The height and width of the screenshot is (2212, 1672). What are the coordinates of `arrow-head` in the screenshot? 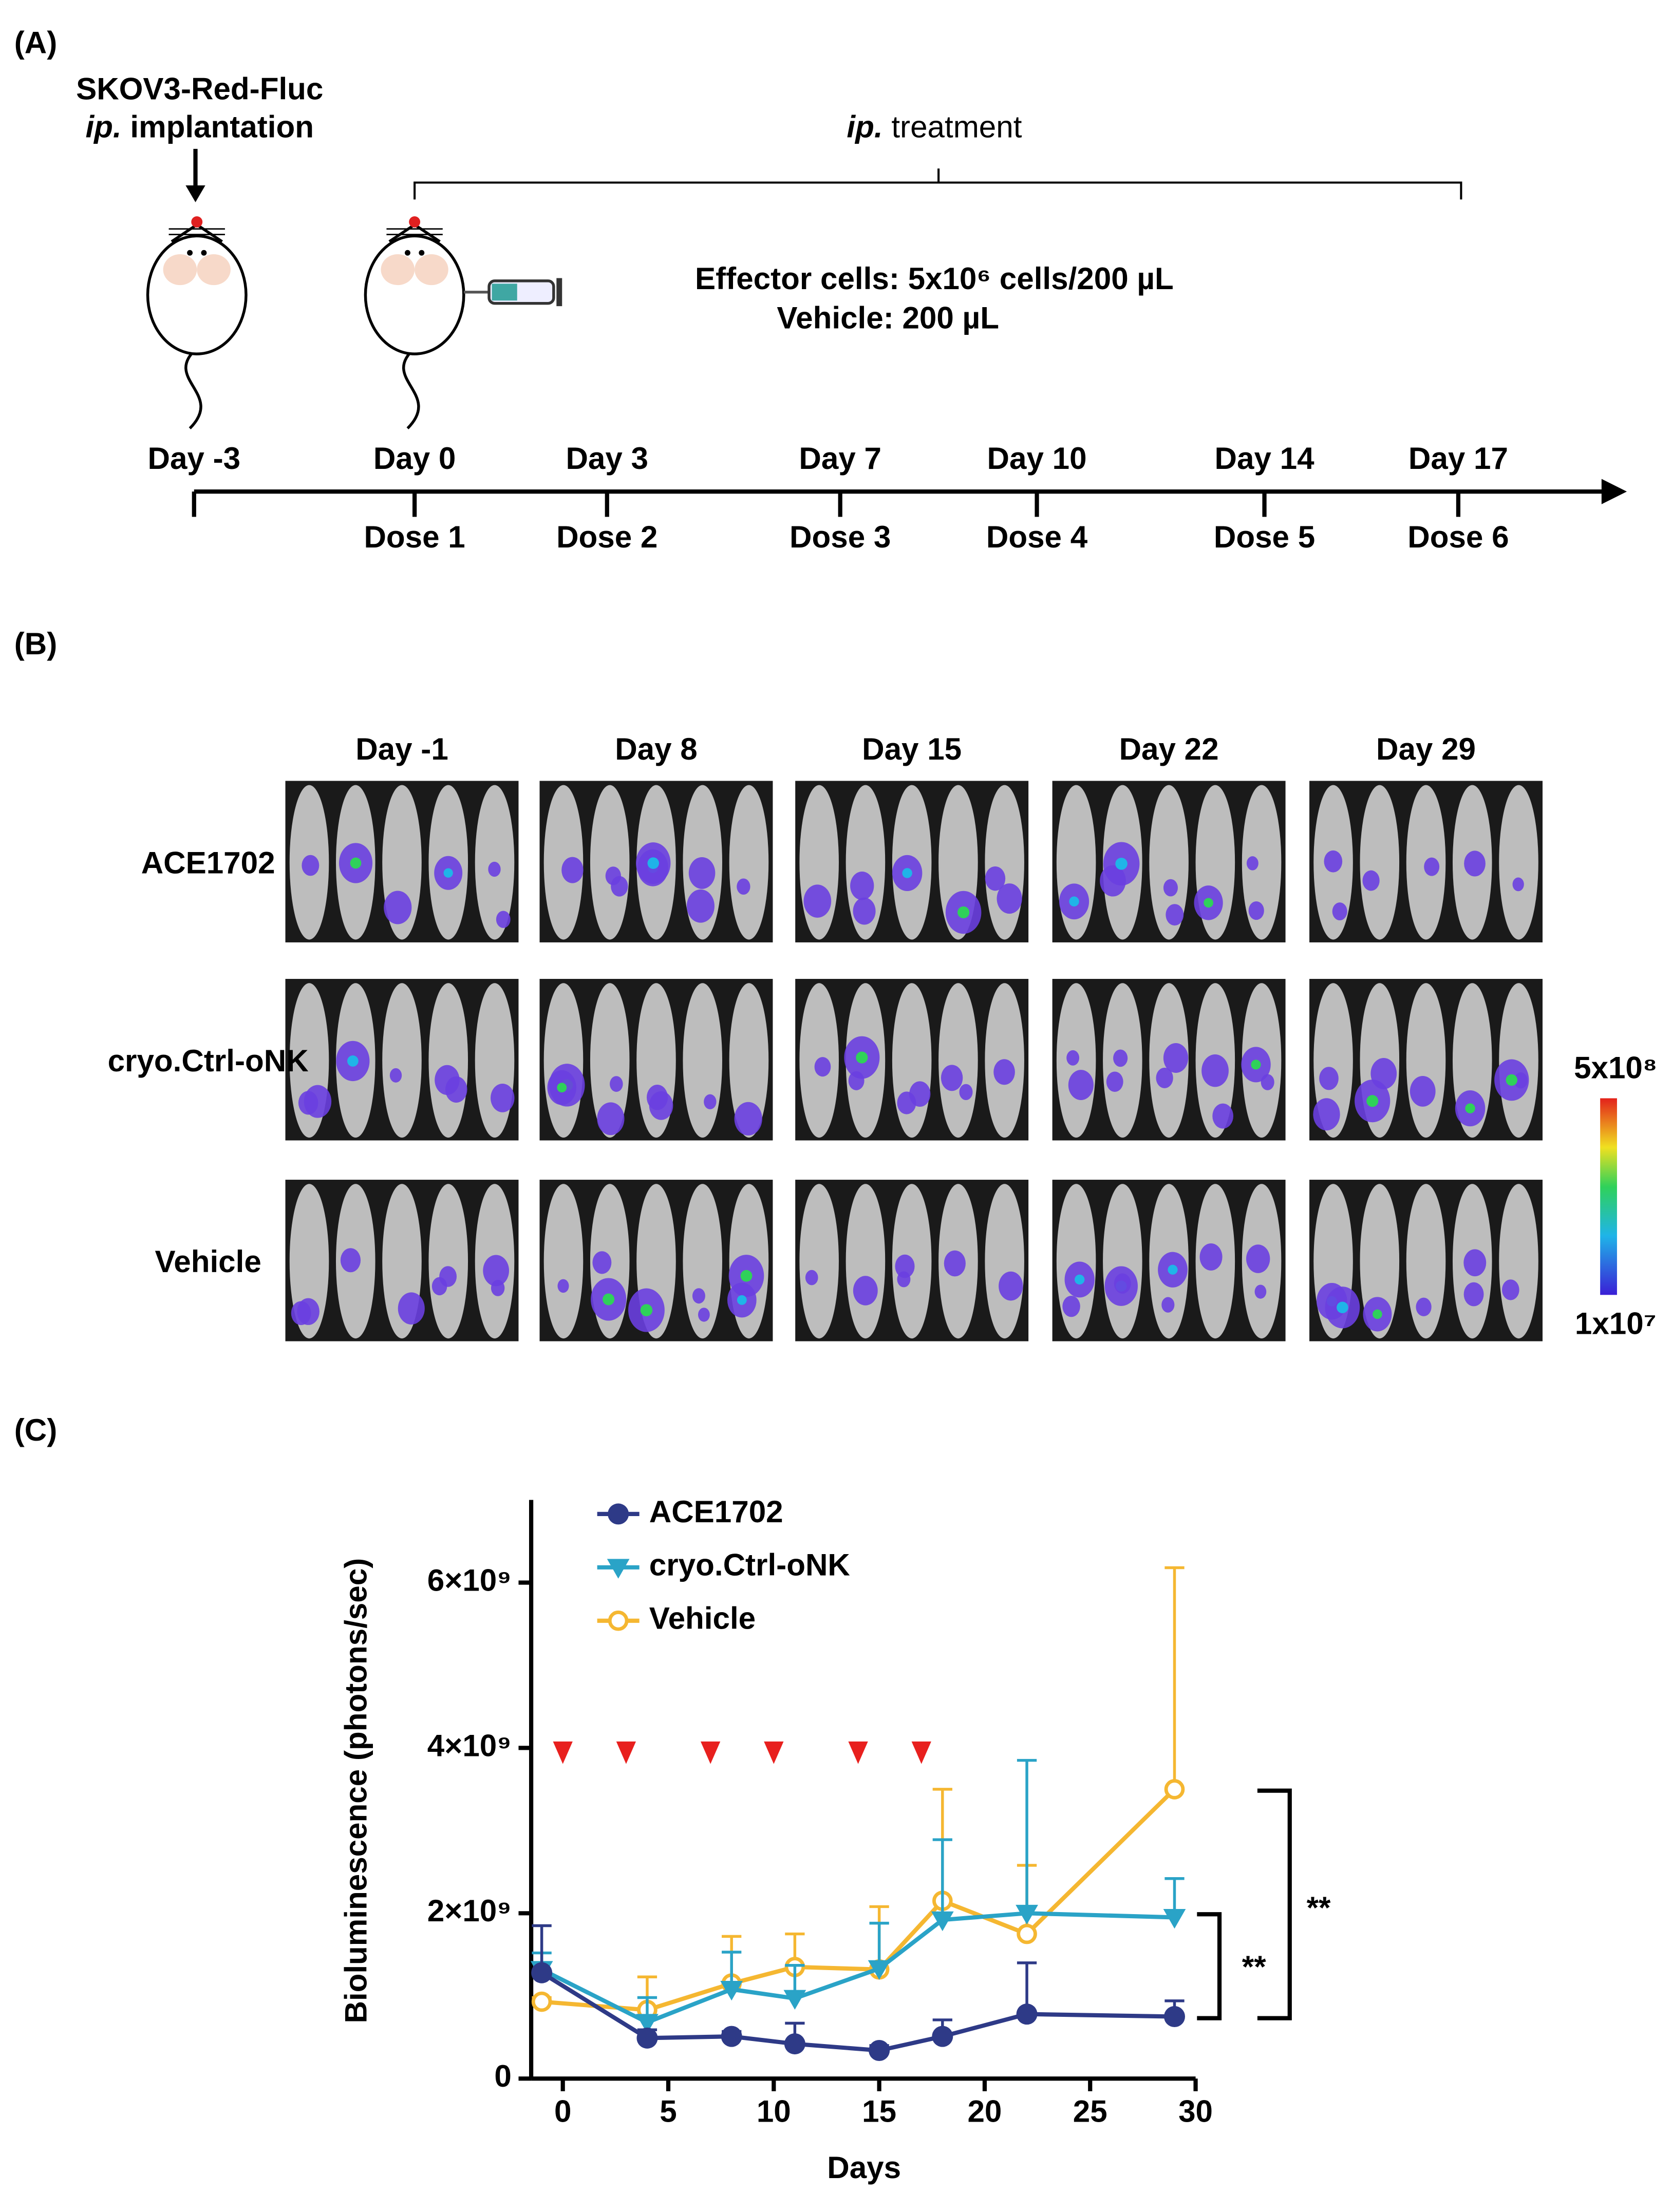 It's located at (195, 193).